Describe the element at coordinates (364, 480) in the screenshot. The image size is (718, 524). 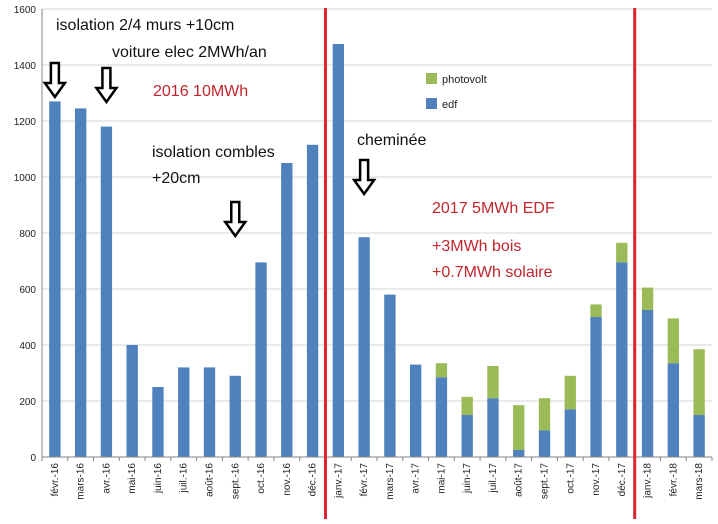
I see `x-tick-label-fevr-17: févr.-17` at that location.